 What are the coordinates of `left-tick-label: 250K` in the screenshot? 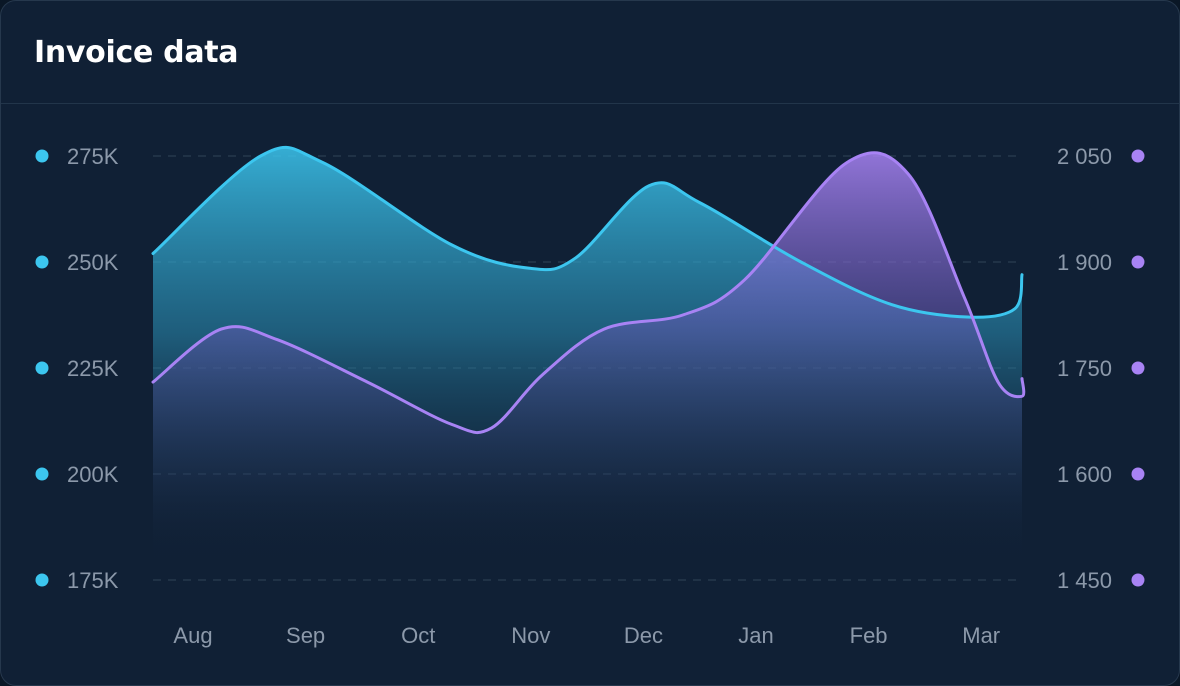 It's located at (93, 262).